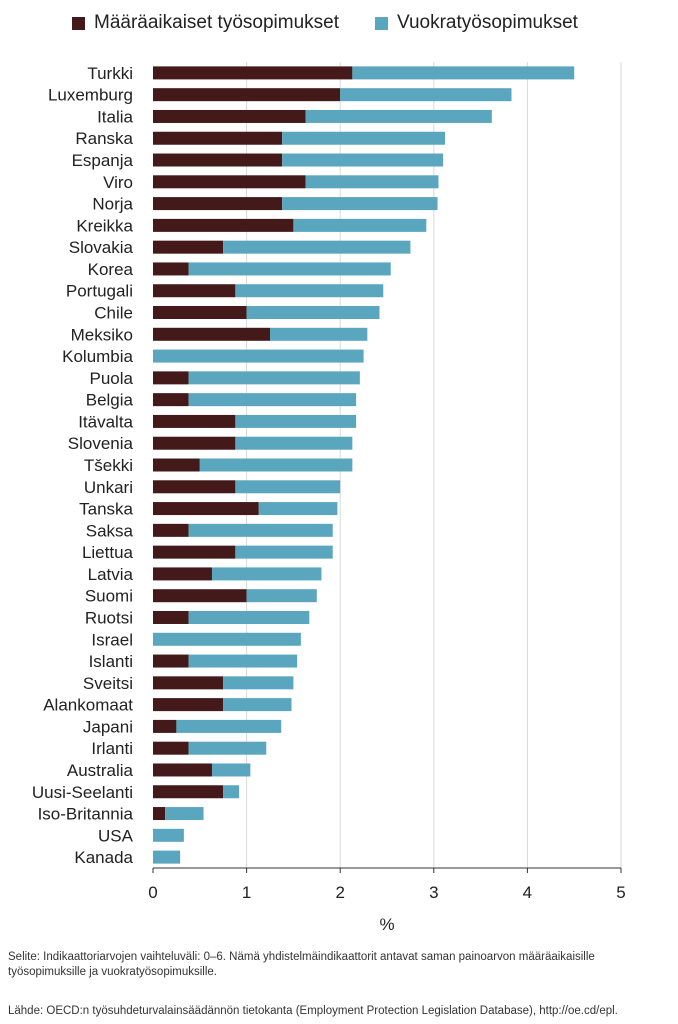 The image size is (678, 1024). What do you see at coordinates (111, 574) in the screenshot?
I see `category-label: Latvia` at bounding box center [111, 574].